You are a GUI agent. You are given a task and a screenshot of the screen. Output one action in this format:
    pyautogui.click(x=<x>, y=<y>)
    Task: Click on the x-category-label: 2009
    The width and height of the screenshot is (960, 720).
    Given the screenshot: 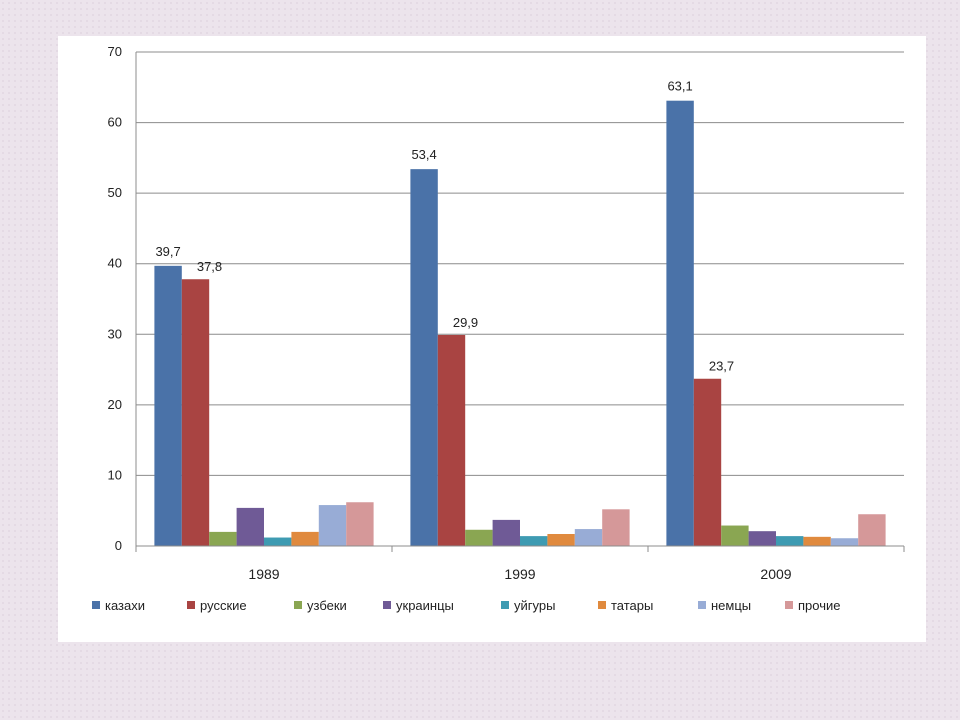 What is the action you would take?
    pyautogui.click(x=775, y=574)
    